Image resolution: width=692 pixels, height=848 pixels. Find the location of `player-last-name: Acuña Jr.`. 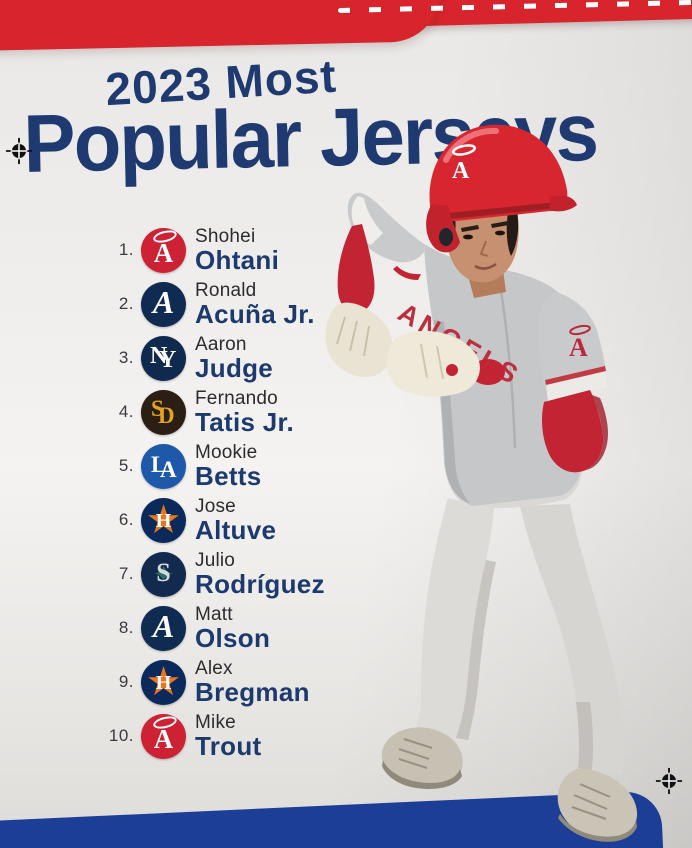

player-last-name: Acuña Jr. is located at coordinates (255, 314).